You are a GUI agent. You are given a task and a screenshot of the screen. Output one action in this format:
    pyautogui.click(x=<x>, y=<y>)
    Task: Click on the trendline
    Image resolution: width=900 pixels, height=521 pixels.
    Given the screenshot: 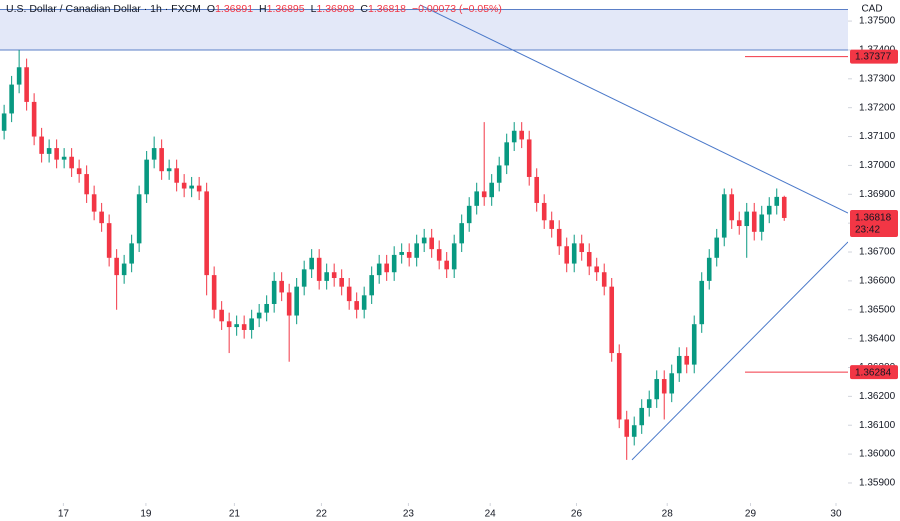 What is the action you would take?
    pyautogui.click(x=739, y=351)
    